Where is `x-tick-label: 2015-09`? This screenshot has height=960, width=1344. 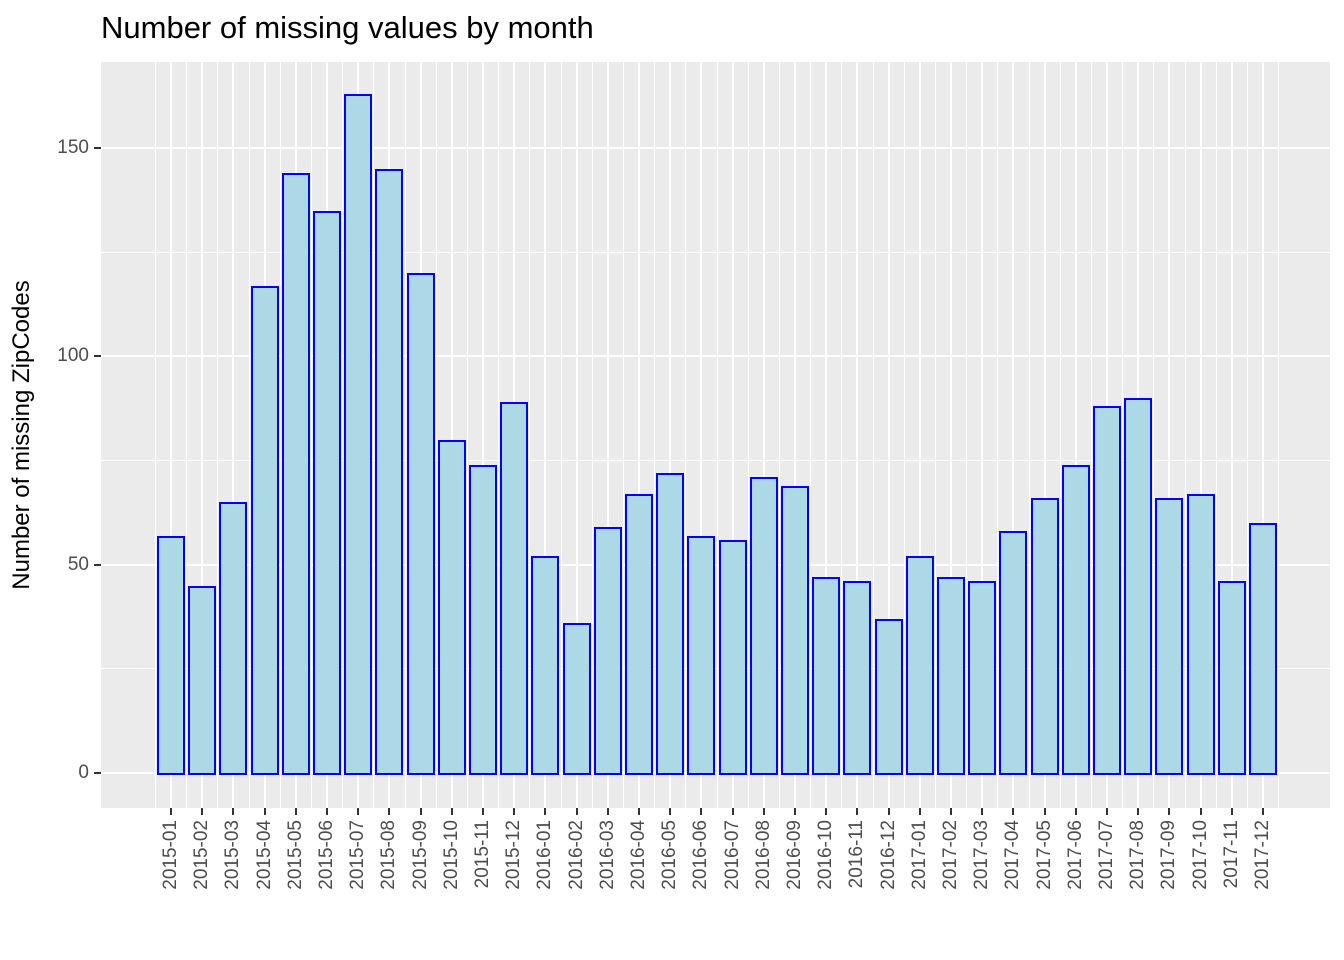 x-tick-label: 2015-09 is located at coordinates (420, 855).